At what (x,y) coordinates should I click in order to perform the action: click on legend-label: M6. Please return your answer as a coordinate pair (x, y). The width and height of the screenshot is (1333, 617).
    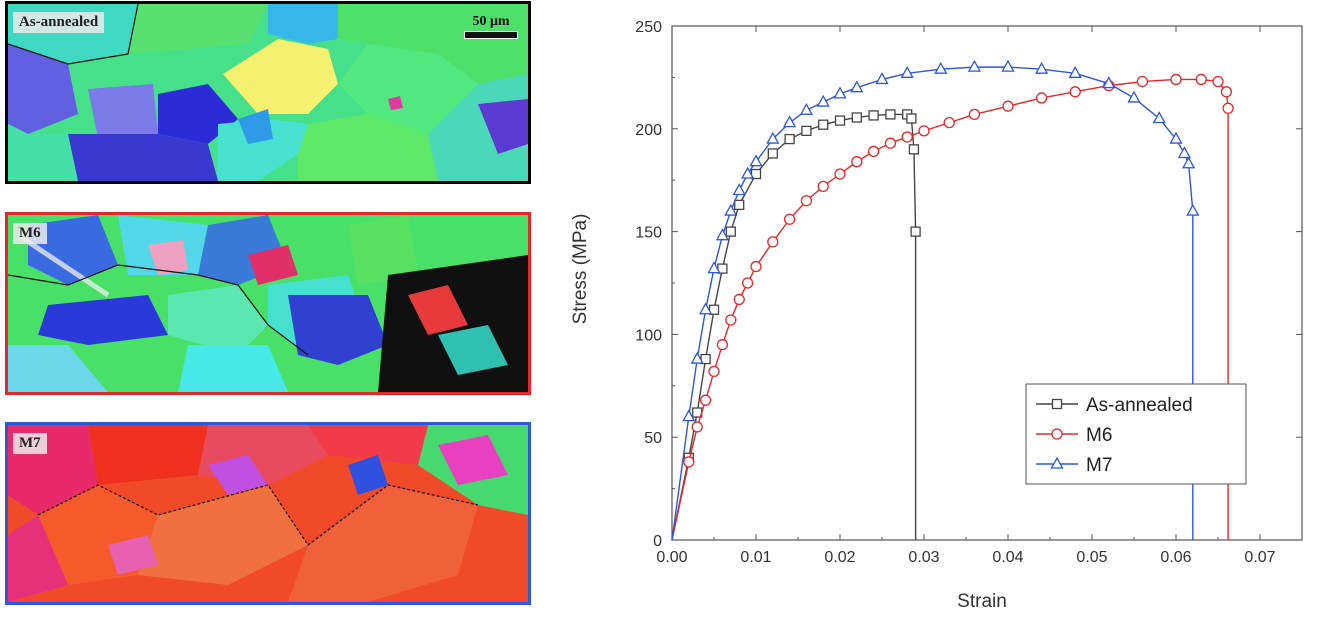
    Looking at the image, I should click on (1099, 435).